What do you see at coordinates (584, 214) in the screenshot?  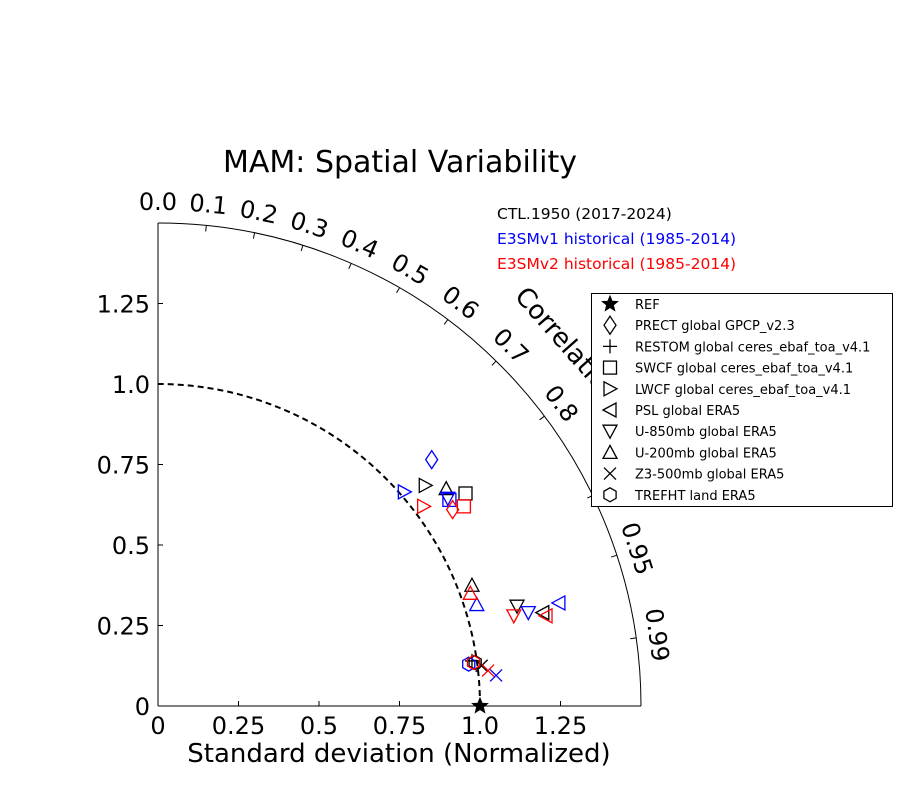 I see `case-legend-entry: CTL.1950 (2017-2024)` at bounding box center [584, 214].